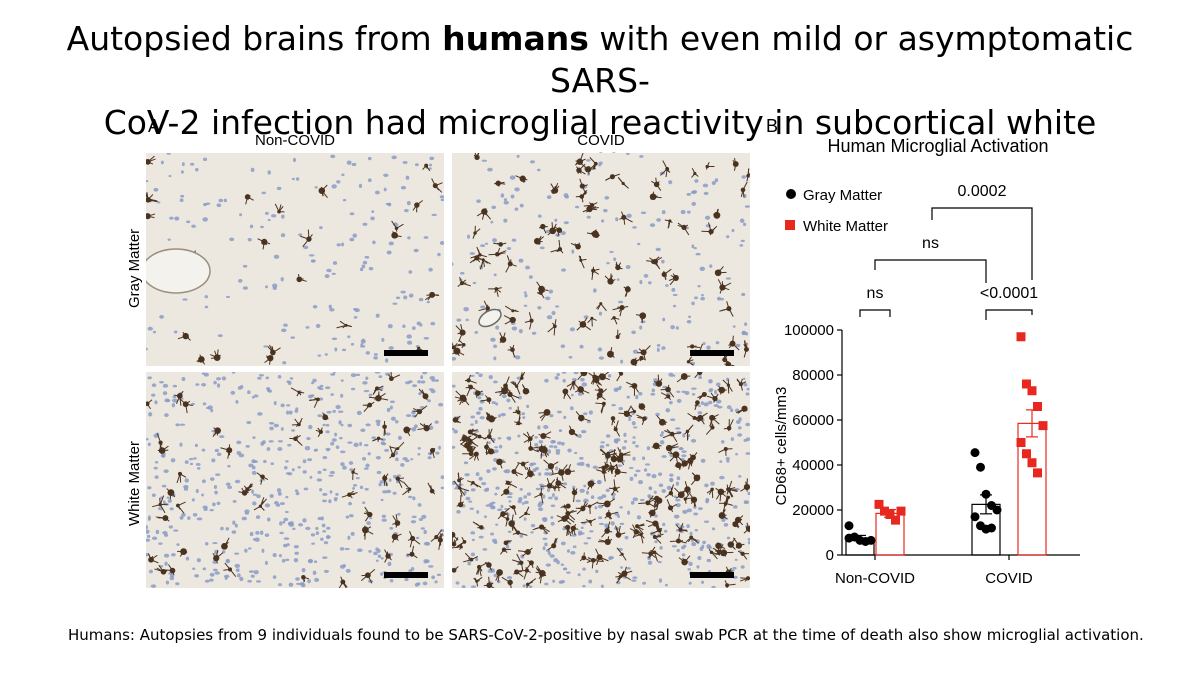 The width and height of the screenshot is (1200, 675). Describe the element at coordinates (601, 259) in the screenshot. I see `micrograph-covid-gray` at that location.